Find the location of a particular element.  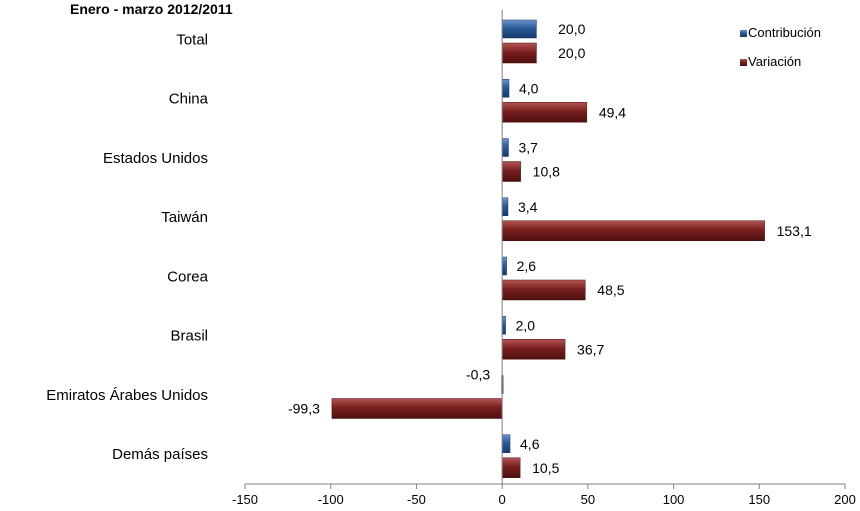

category-label-taiwan: Taiwán is located at coordinates (184, 217).